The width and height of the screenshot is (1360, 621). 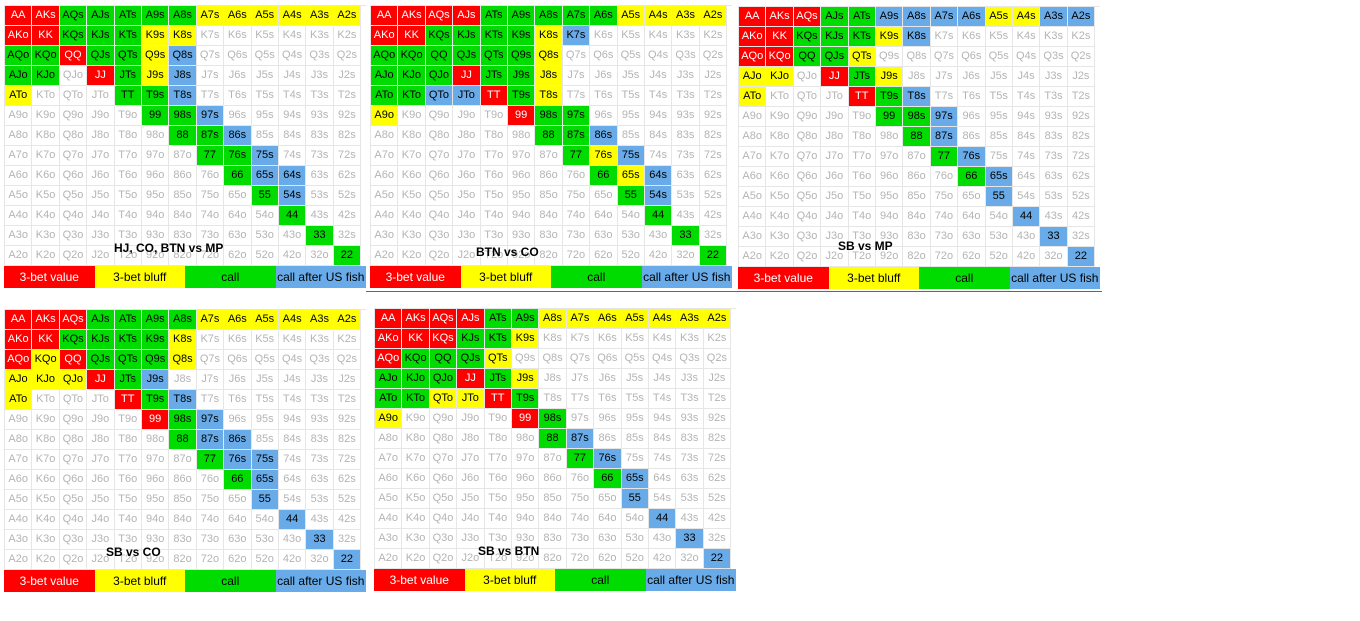 What do you see at coordinates (467, 196) in the screenshot?
I see `hand-cell: J5o` at bounding box center [467, 196].